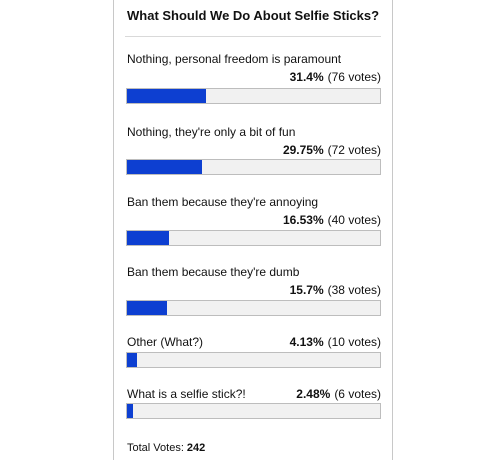  I want to click on total-votes: Total Votes: 242, so click(166, 448).